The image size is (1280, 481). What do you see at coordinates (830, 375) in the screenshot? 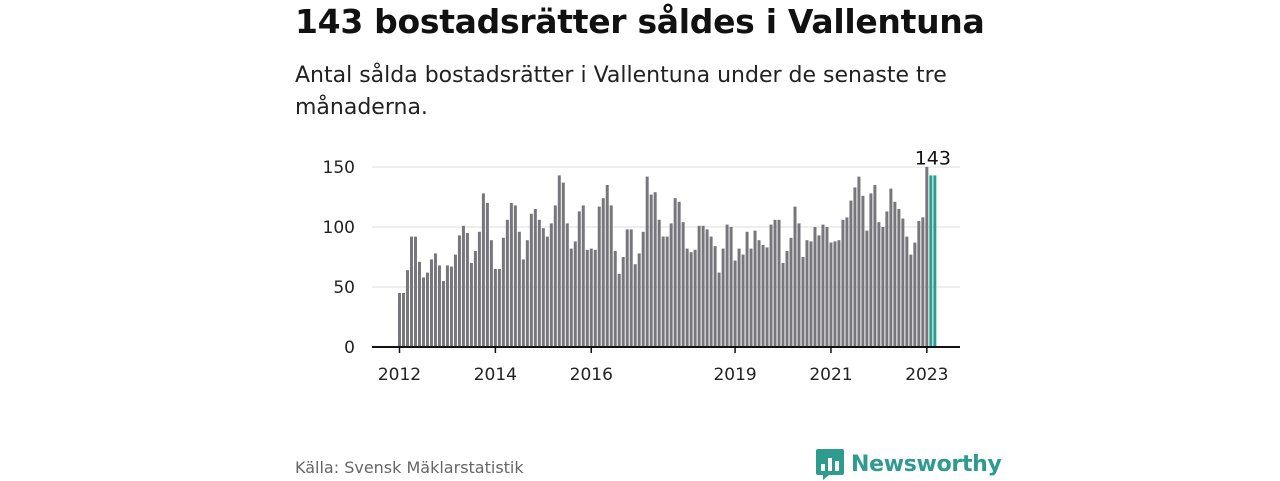
I see `x-tick-label: 2021` at bounding box center [830, 375].